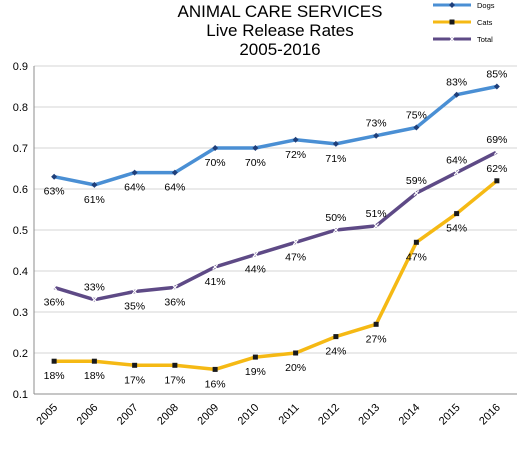  Describe the element at coordinates (486, 5) in the screenshot. I see `legend-label-dogs: Dogs` at that location.